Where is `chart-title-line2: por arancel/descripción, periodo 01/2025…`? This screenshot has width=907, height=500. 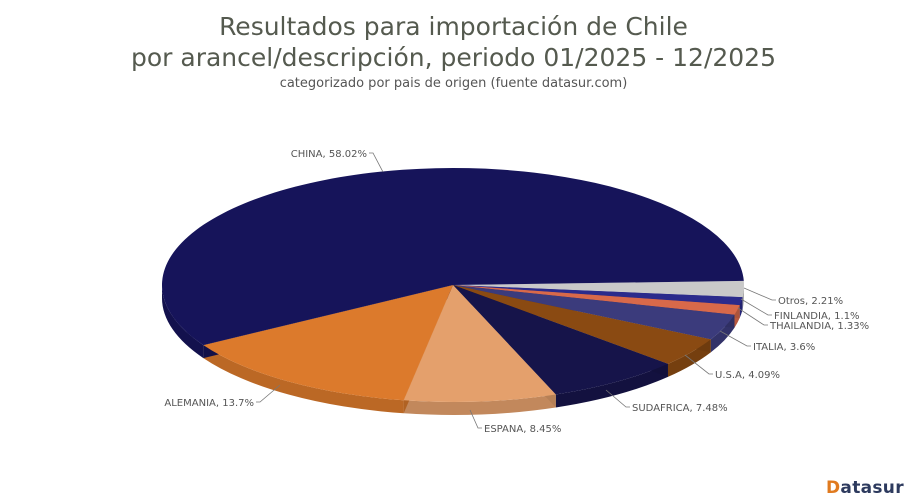 chart-title-line2: por arancel/descripción, periodo 01/2025… is located at coordinates (453, 57).